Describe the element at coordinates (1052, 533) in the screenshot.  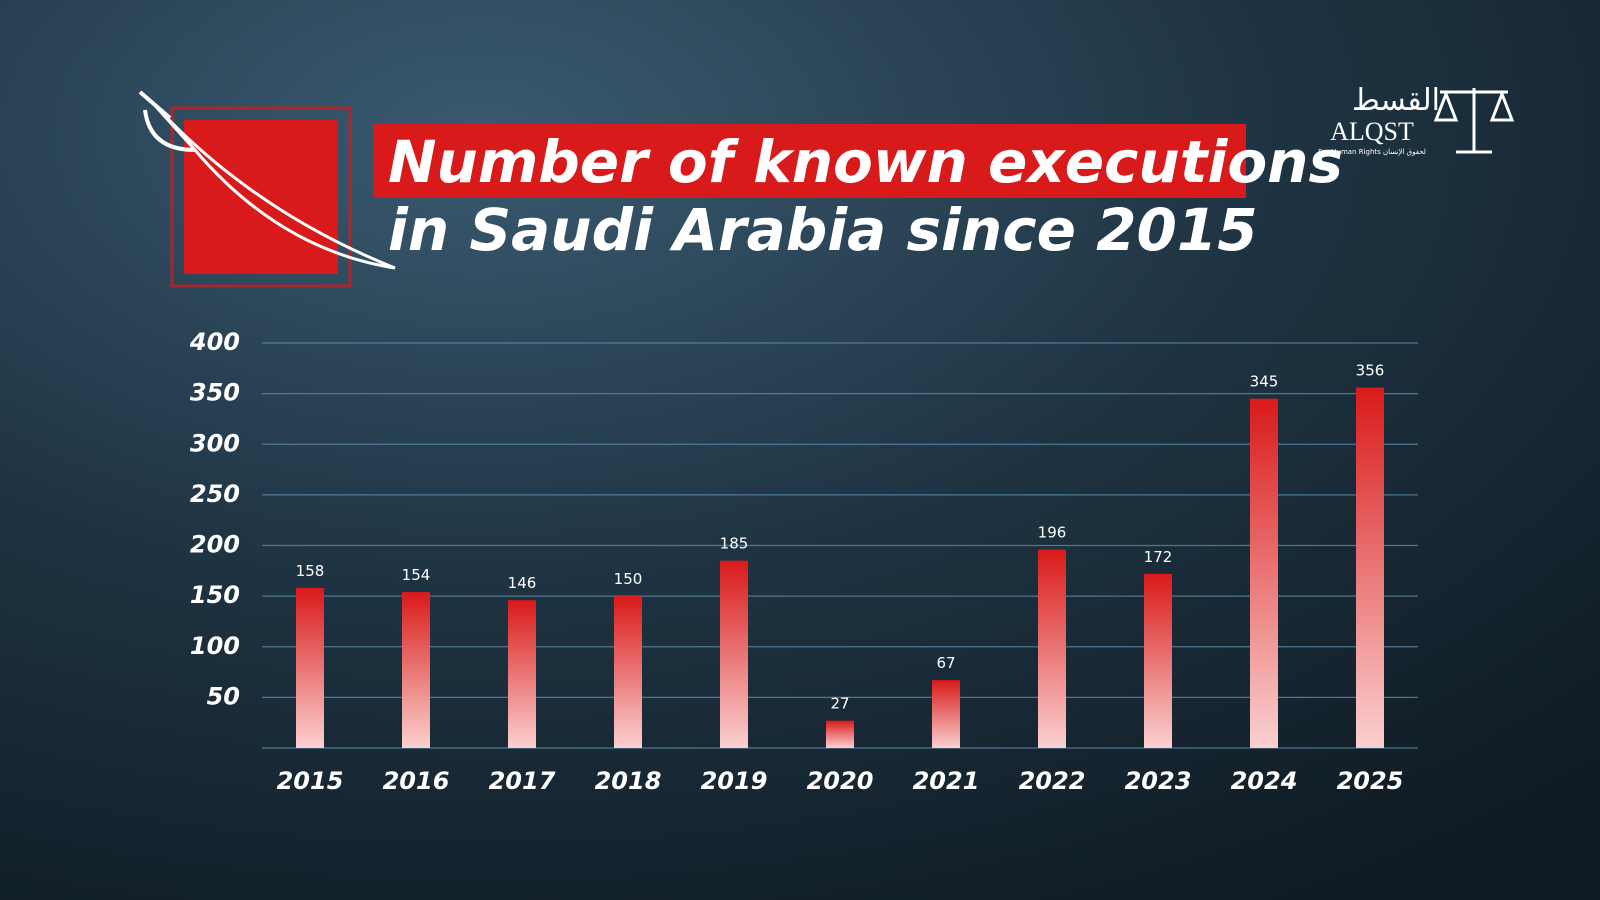
I see `value-label: 196` at that location.